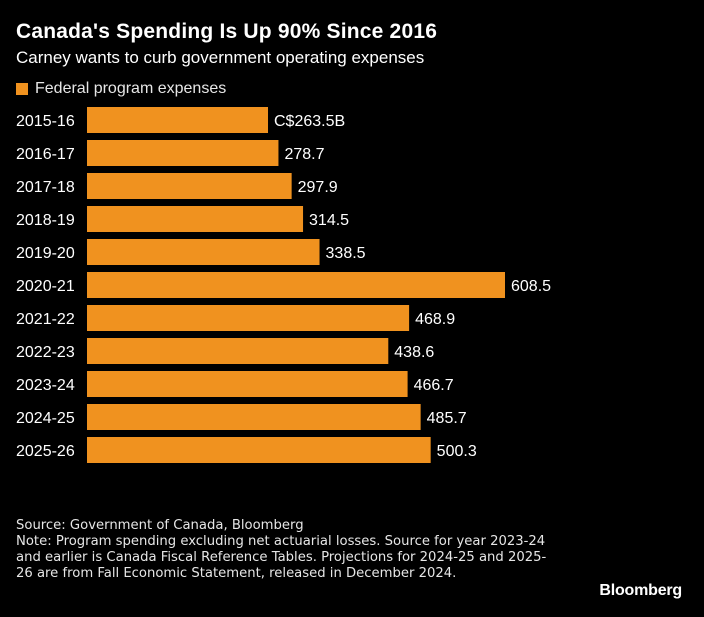 The height and width of the screenshot is (617, 704). What do you see at coordinates (346, 253) in the screenshot?
I see `value-label: 338.5` at bounding box center [346, 253].